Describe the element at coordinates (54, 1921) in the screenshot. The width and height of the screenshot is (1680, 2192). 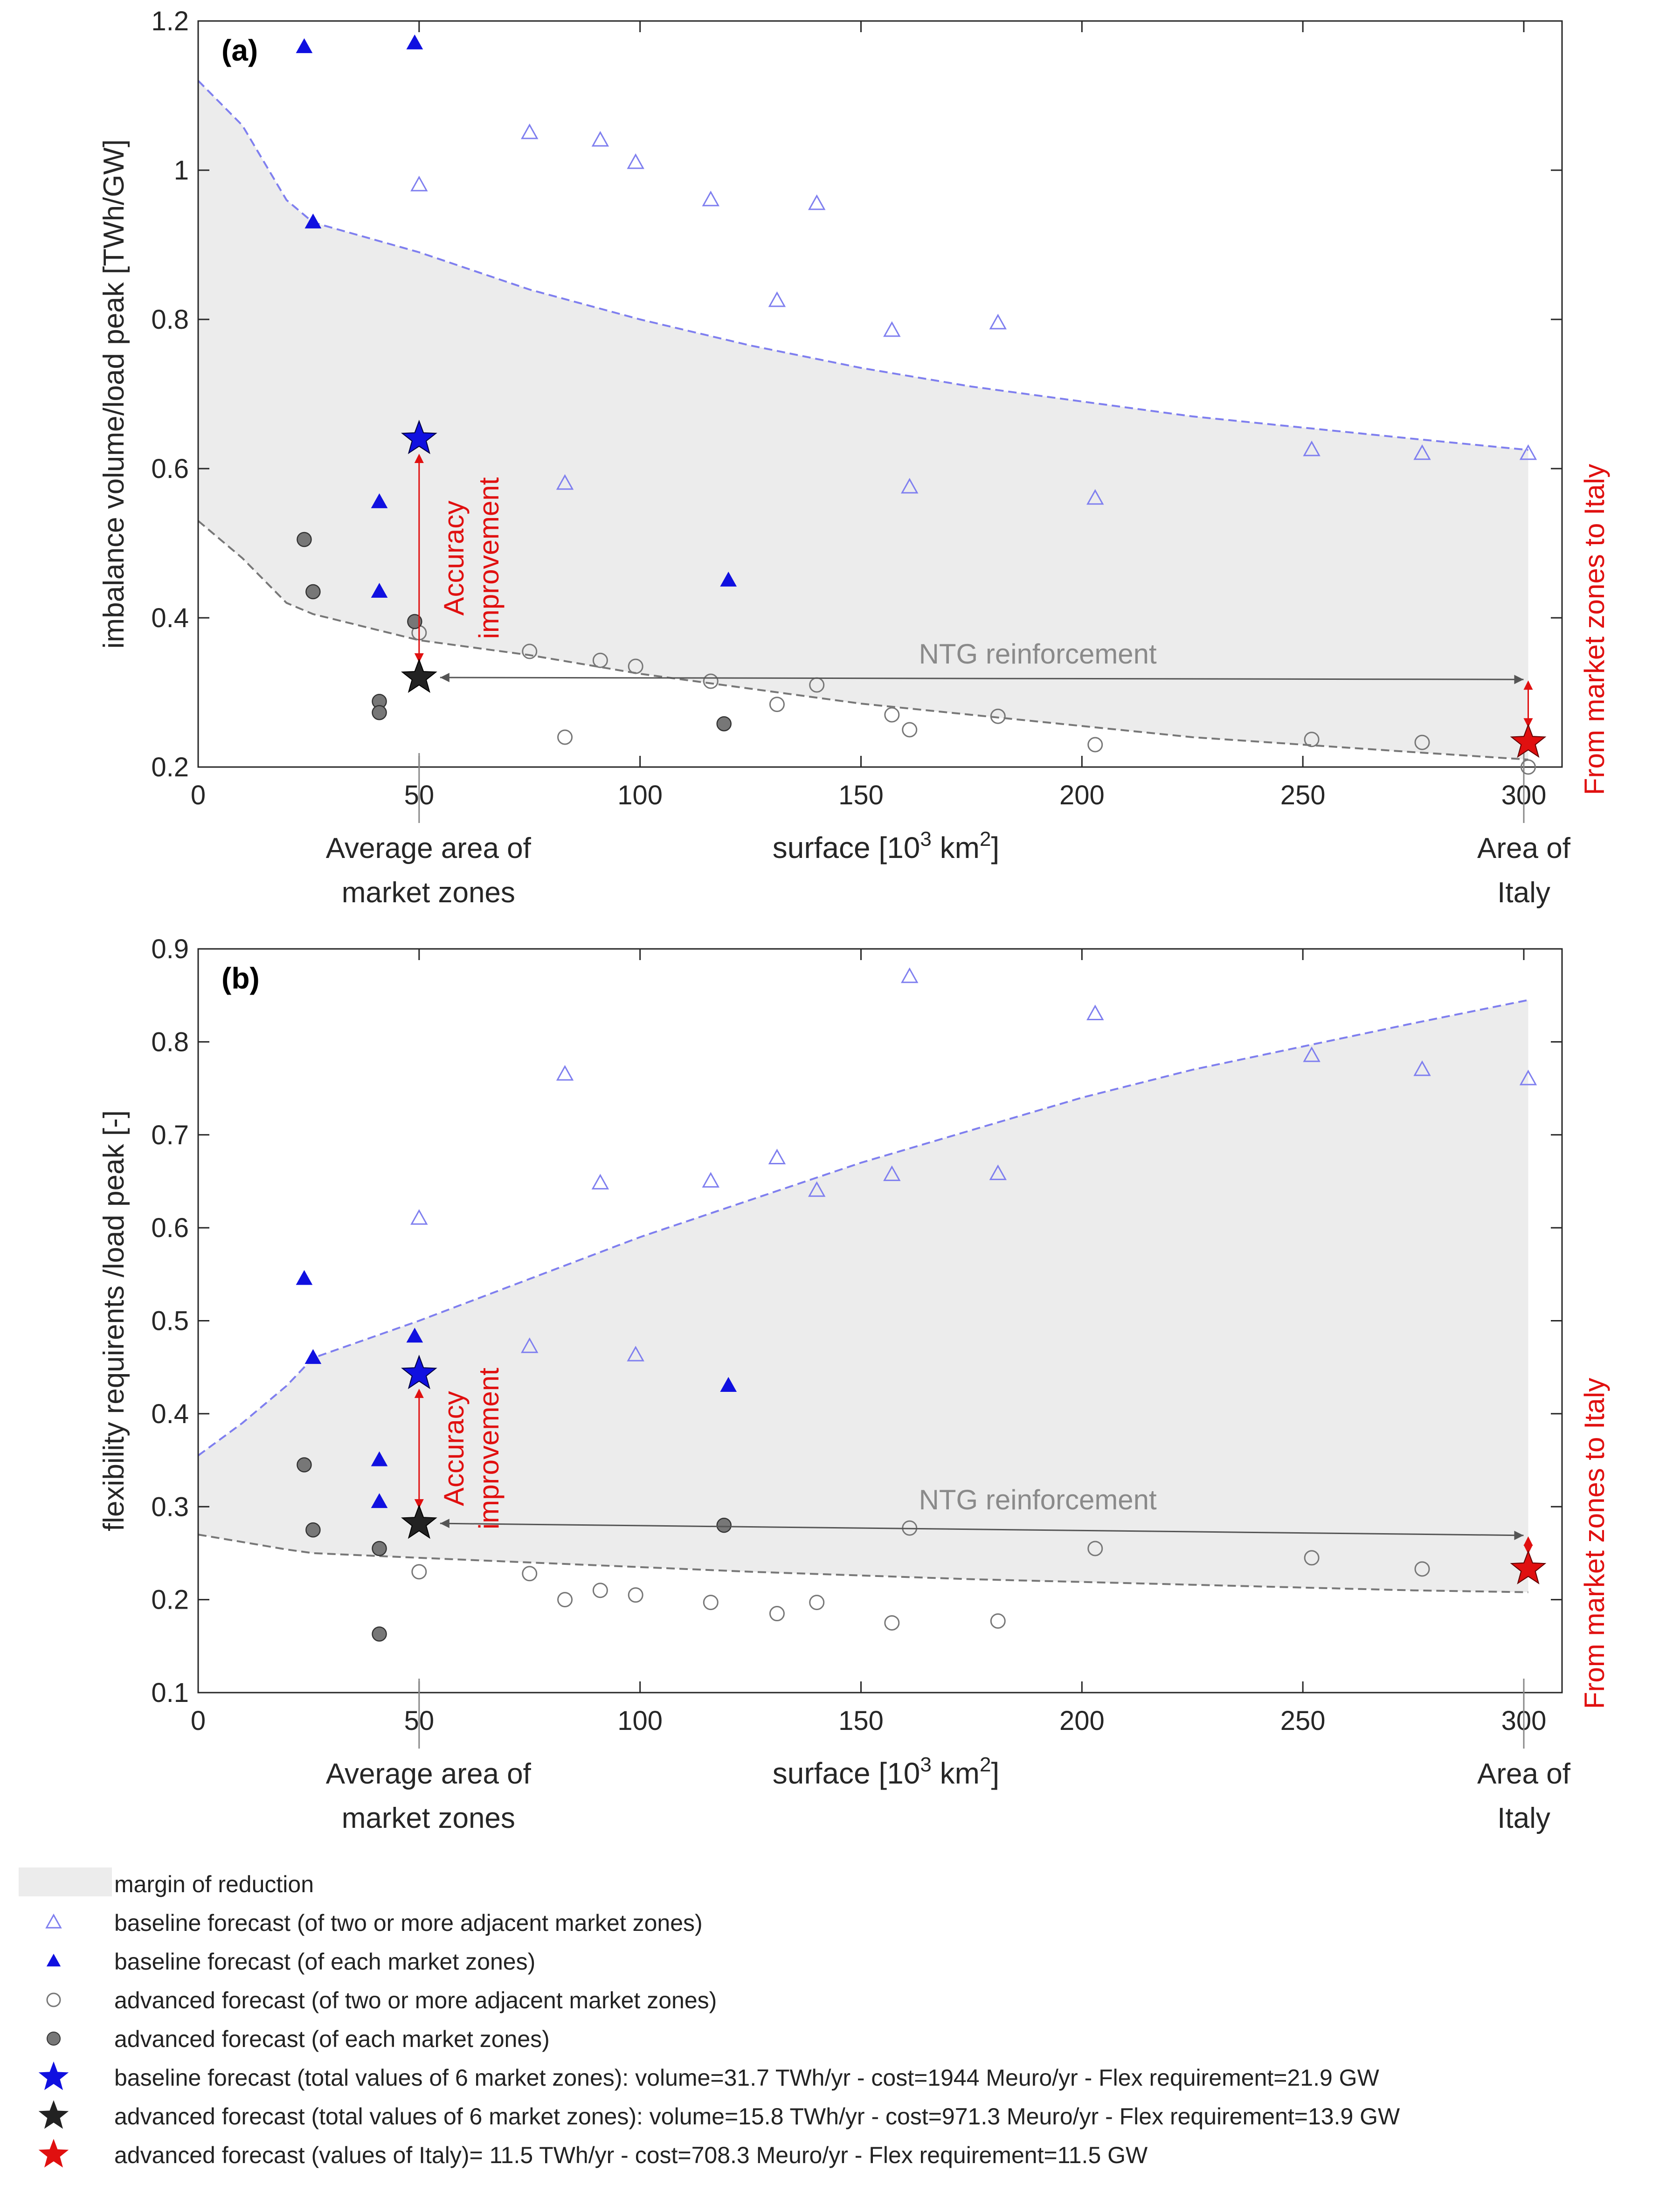
I see `legend-baseline-adjacent-icon` at that location.